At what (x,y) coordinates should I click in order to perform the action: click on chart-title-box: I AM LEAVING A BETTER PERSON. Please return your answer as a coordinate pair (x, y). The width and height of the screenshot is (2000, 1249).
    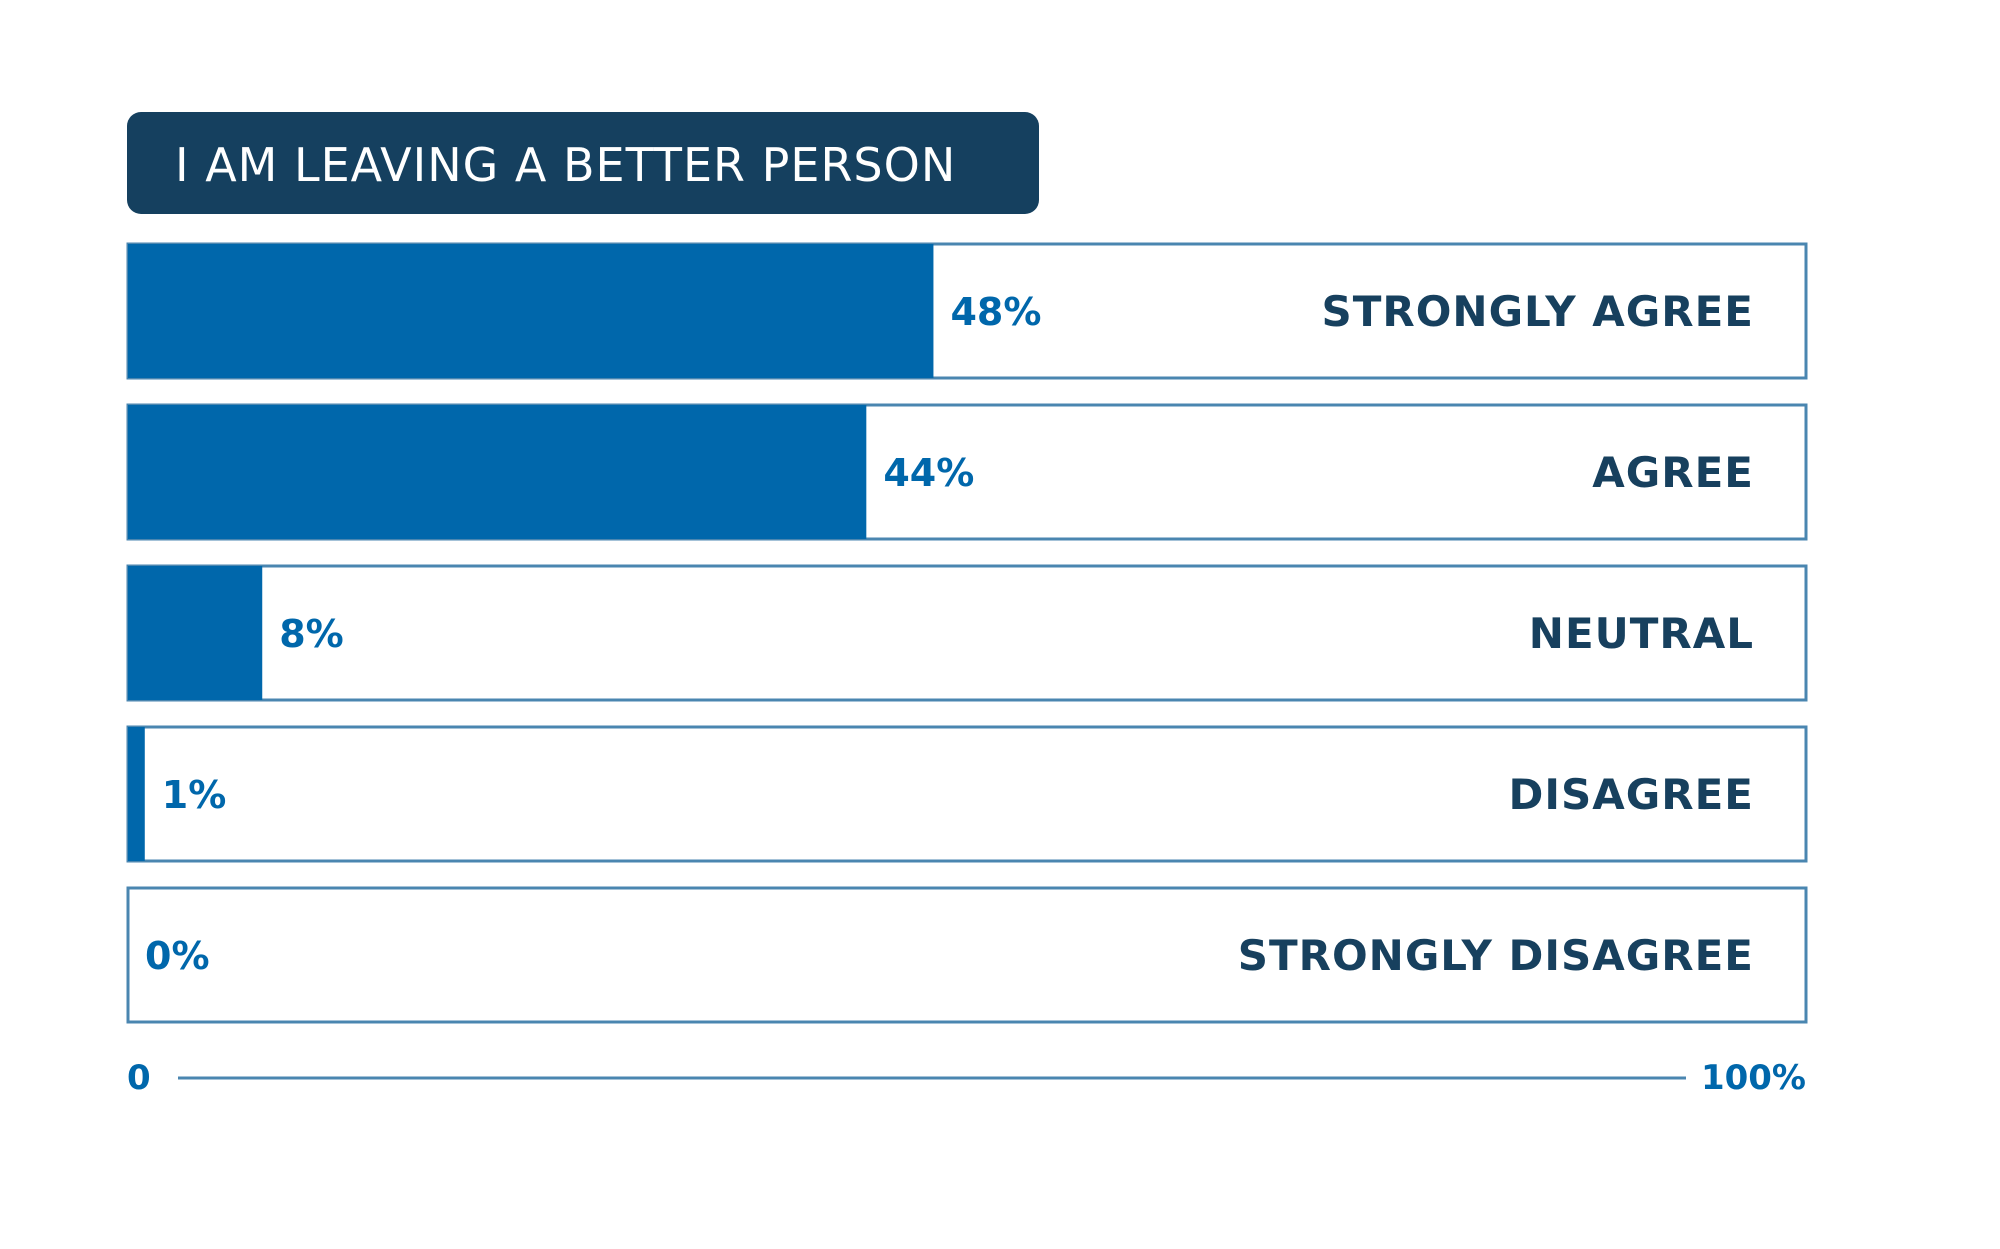
    Looking at the image, I should click on (583, 163).